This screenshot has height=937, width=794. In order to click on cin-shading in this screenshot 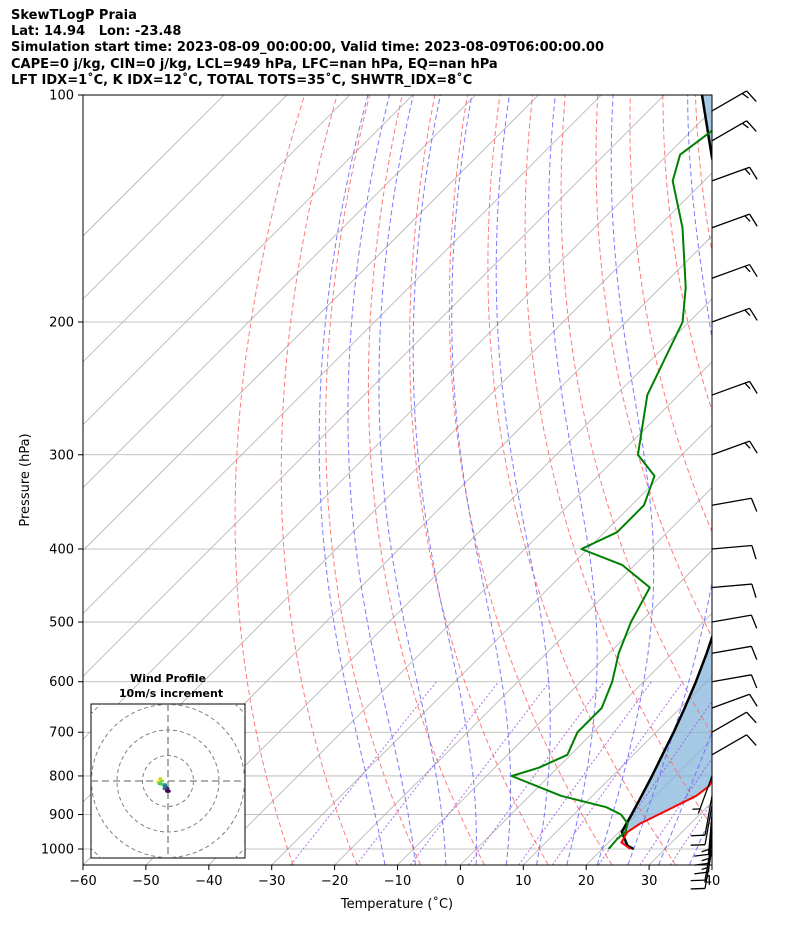, I will do `click(666, 472)`.